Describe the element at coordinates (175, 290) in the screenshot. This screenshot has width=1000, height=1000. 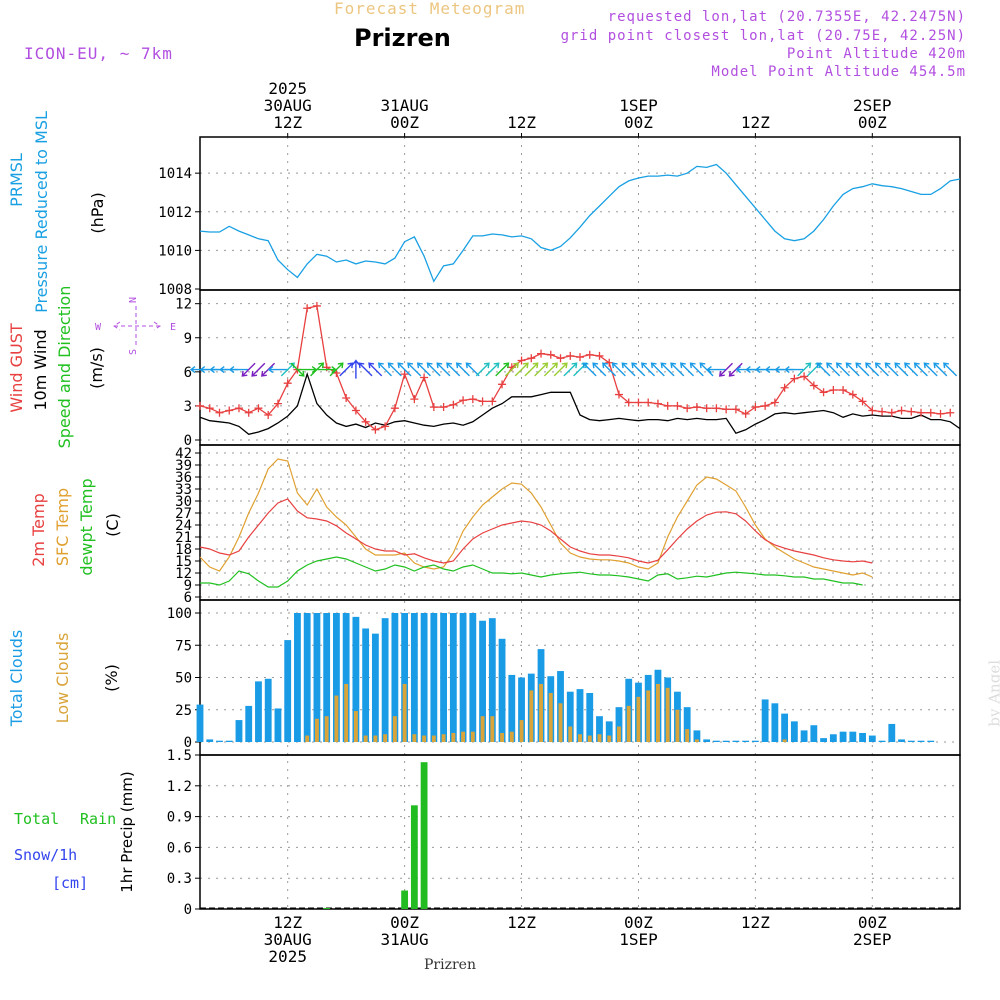
I see `pressure-tick-label: 1008` at that location.